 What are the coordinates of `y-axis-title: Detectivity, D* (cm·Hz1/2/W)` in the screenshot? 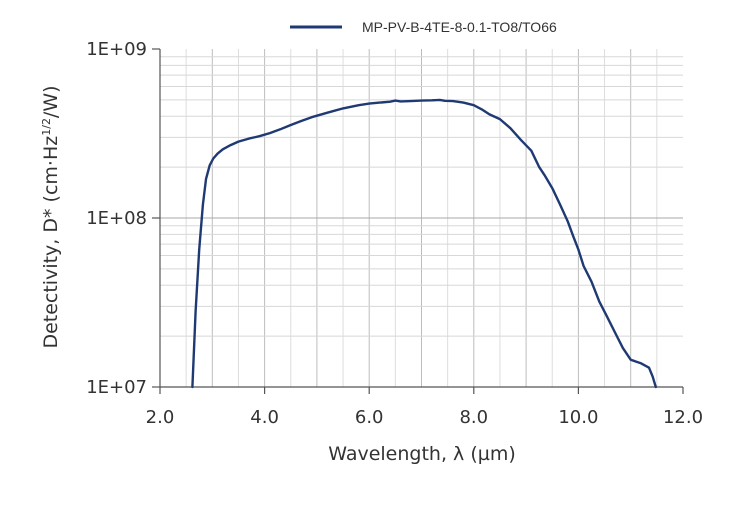 It's located at (51, 216).